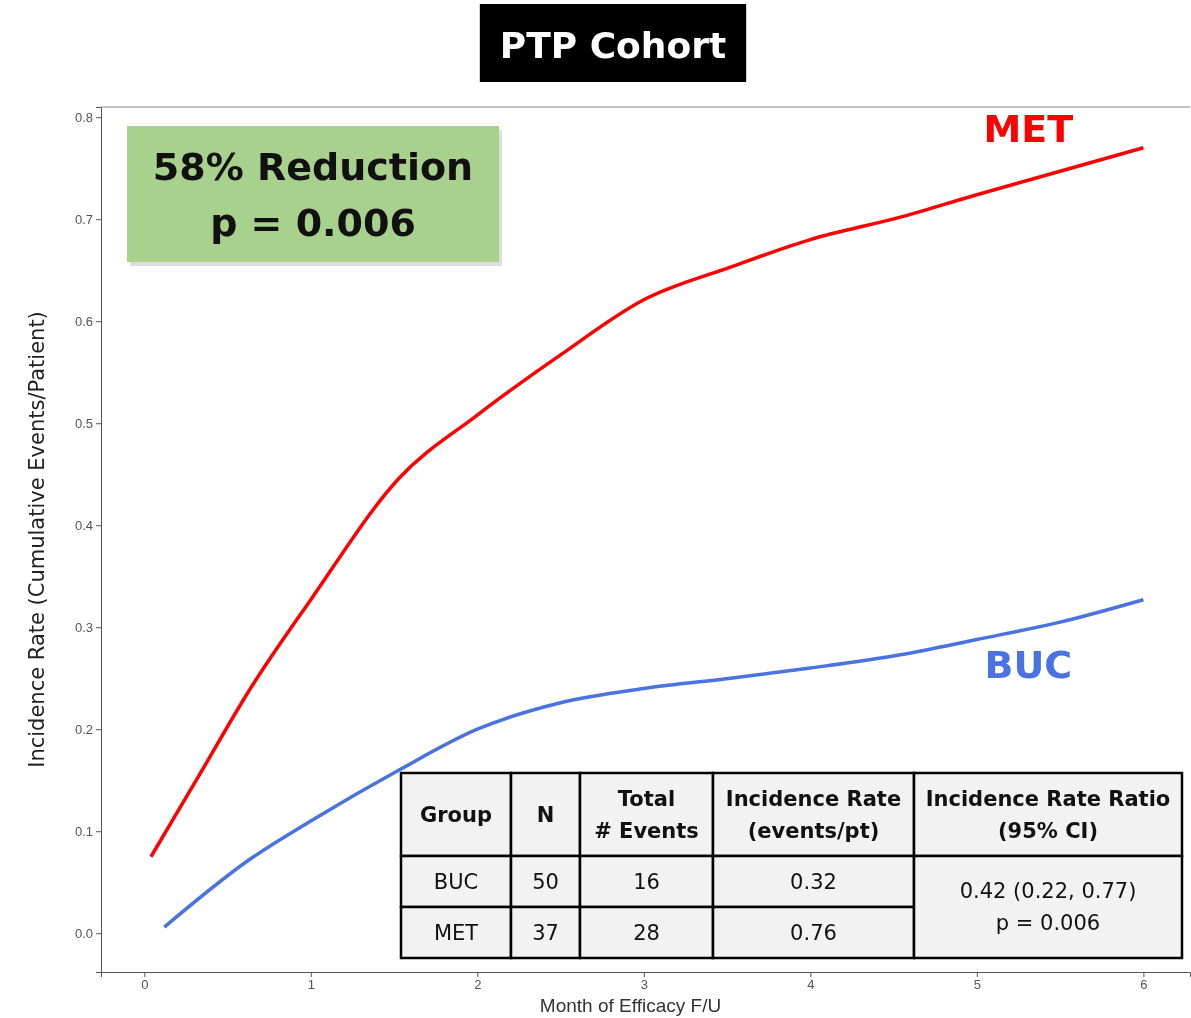 This screenshot has height=1018, width=1191. I want to click on y-tick-label: 0.1, so click(83, 831).